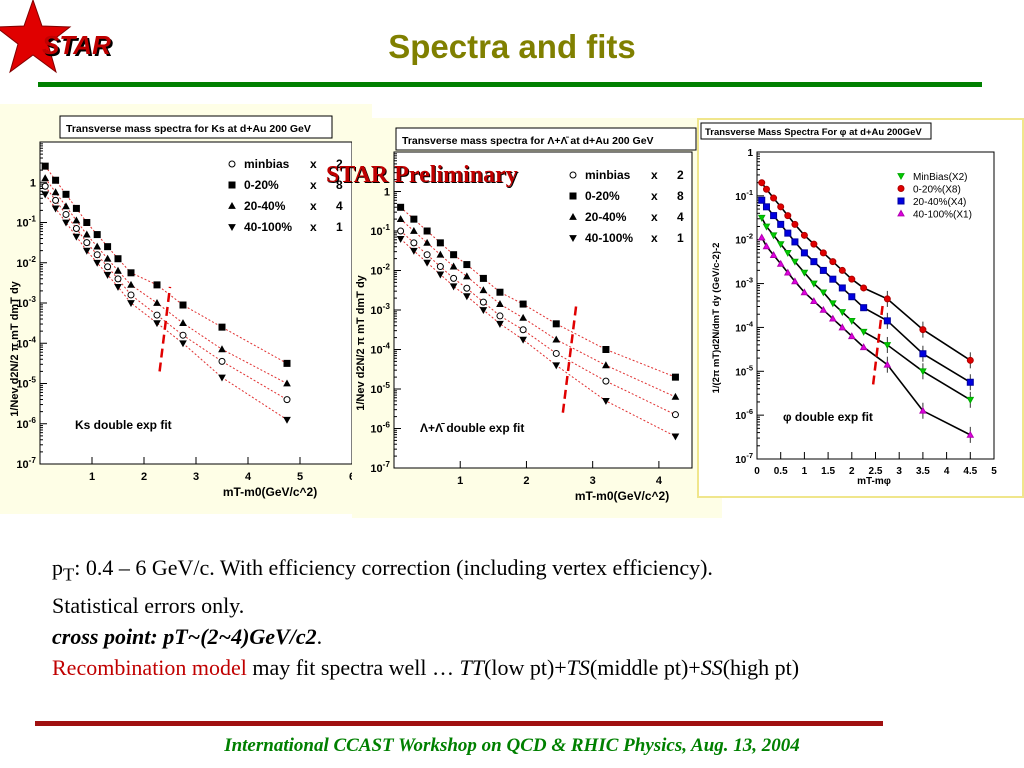 Image resolution: width=1024 pixels, height=768 pixels. What do you see at coordinates (680, 238) in the screenshot?
I see `legend-factor: 1` at bounding box center [680, 238].